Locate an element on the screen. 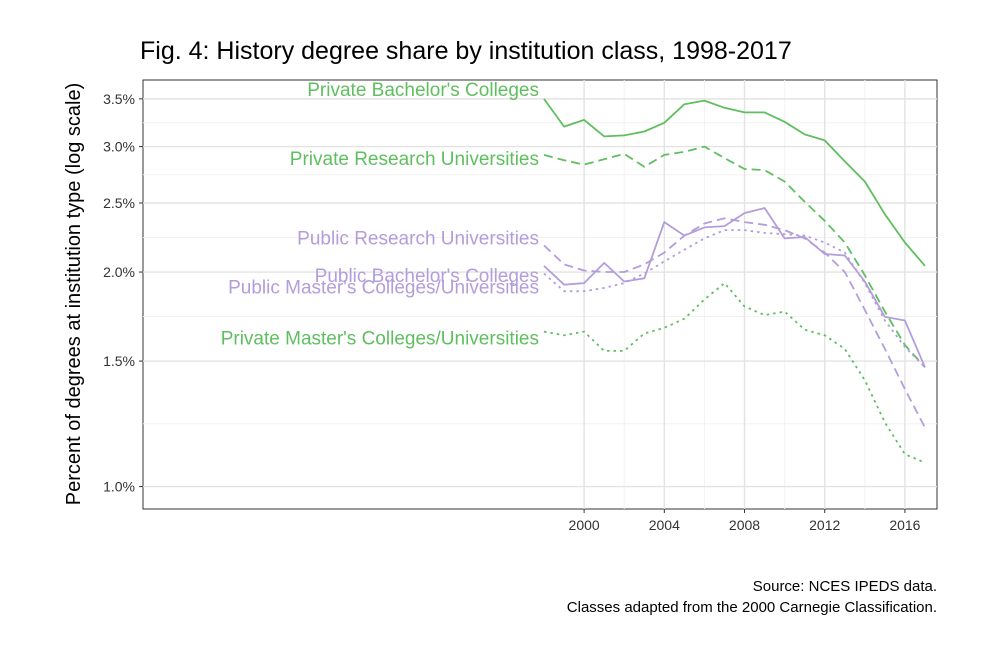  series-line-private-master-s-colleges-universities is located at coordinates (734, 373).